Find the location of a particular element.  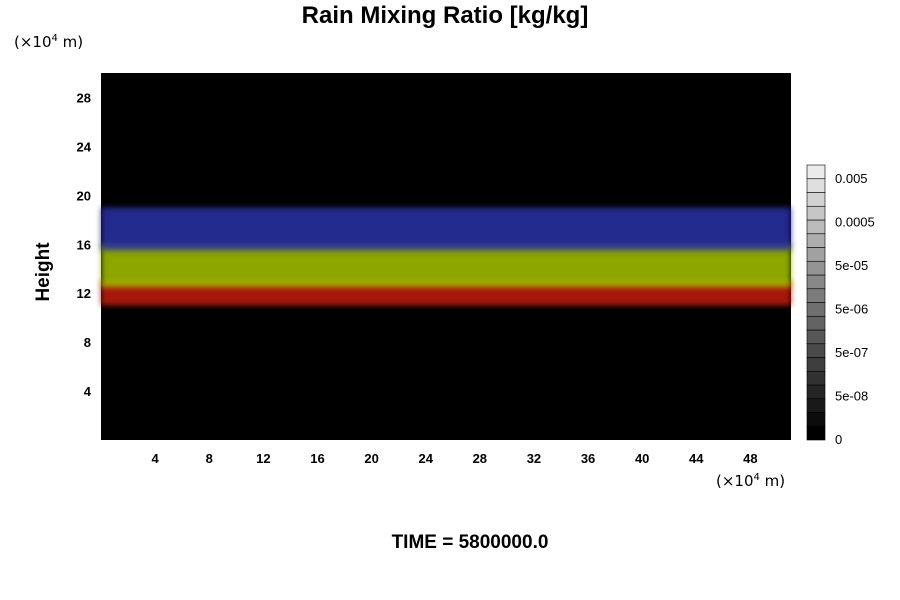

x-tick-label: 36 is located at coordinates (588, 458).